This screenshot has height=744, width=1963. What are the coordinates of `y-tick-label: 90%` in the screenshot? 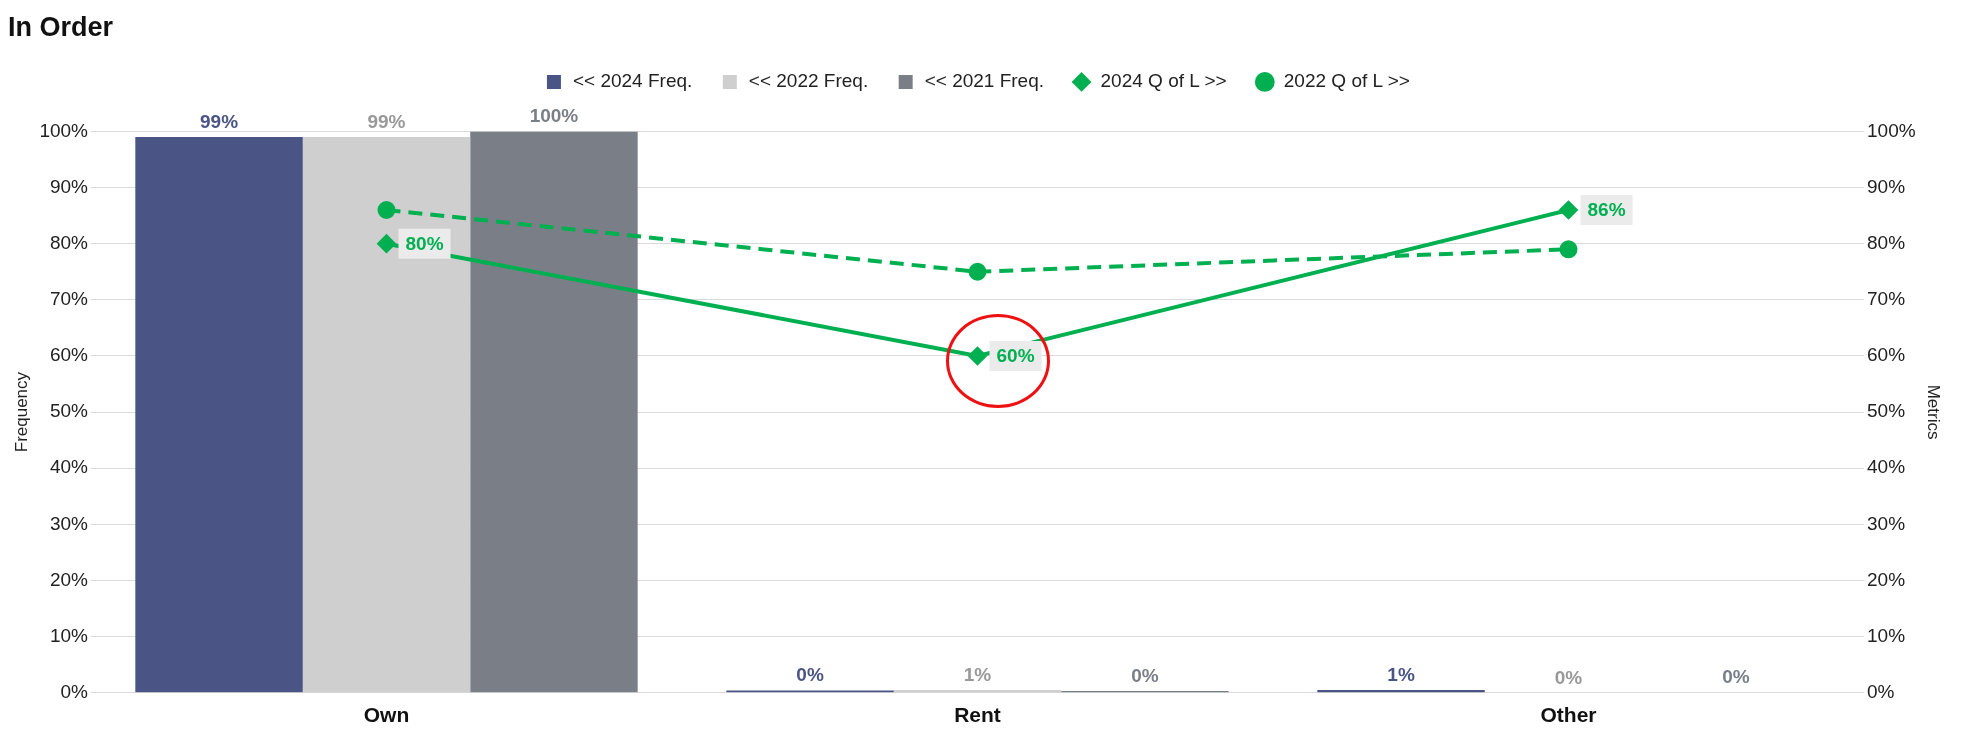 It's located at (69, 186).